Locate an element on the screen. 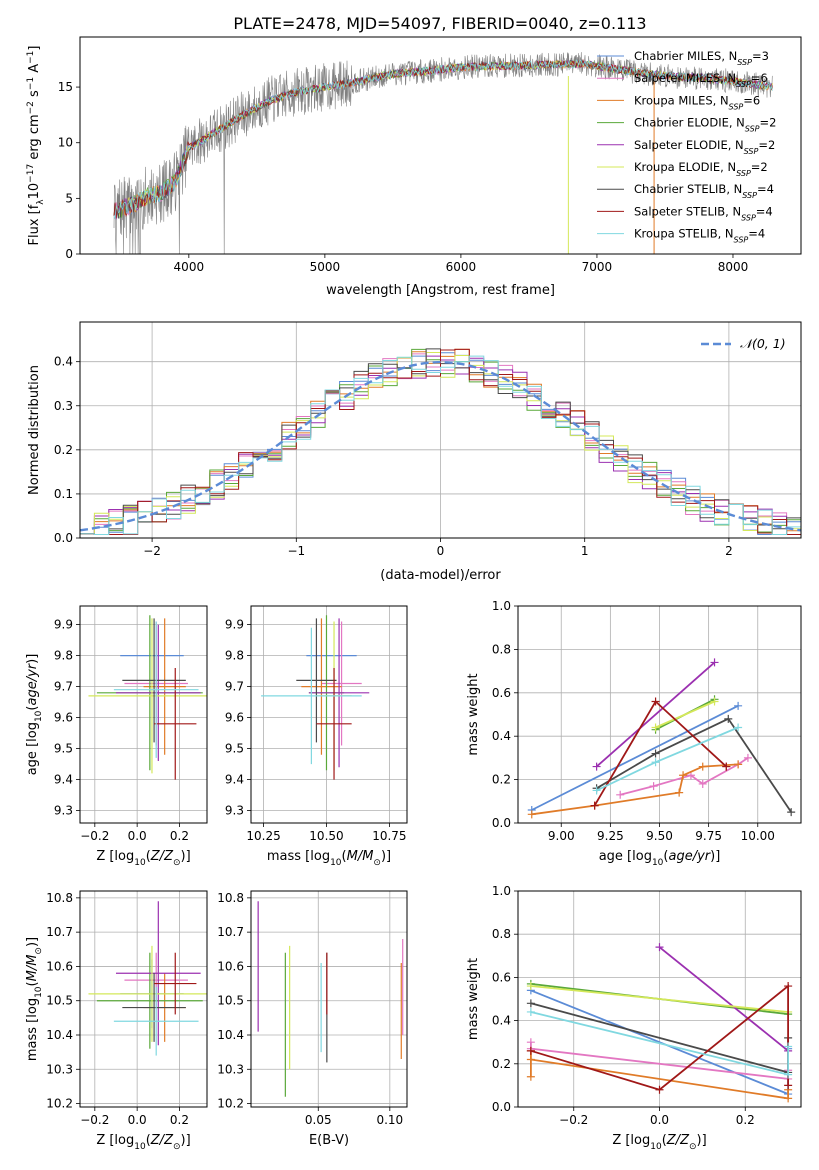  x-tick-label: 8000 is located at coordinates (733, 267).